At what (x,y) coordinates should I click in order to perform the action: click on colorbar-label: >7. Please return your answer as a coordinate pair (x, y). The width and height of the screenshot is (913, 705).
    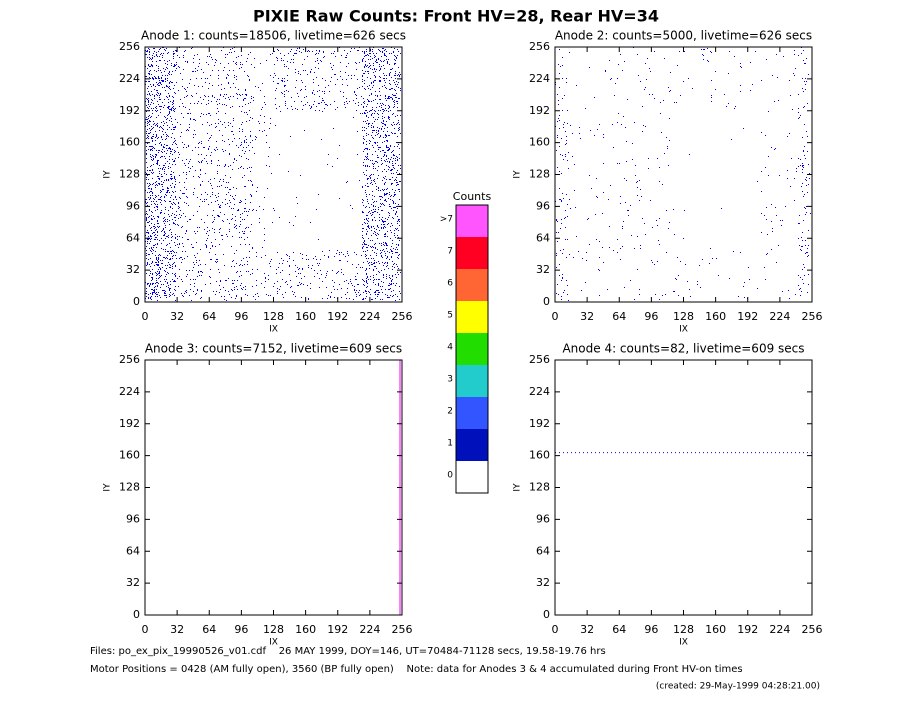
    Looking at the image, I should click on (446, 220).